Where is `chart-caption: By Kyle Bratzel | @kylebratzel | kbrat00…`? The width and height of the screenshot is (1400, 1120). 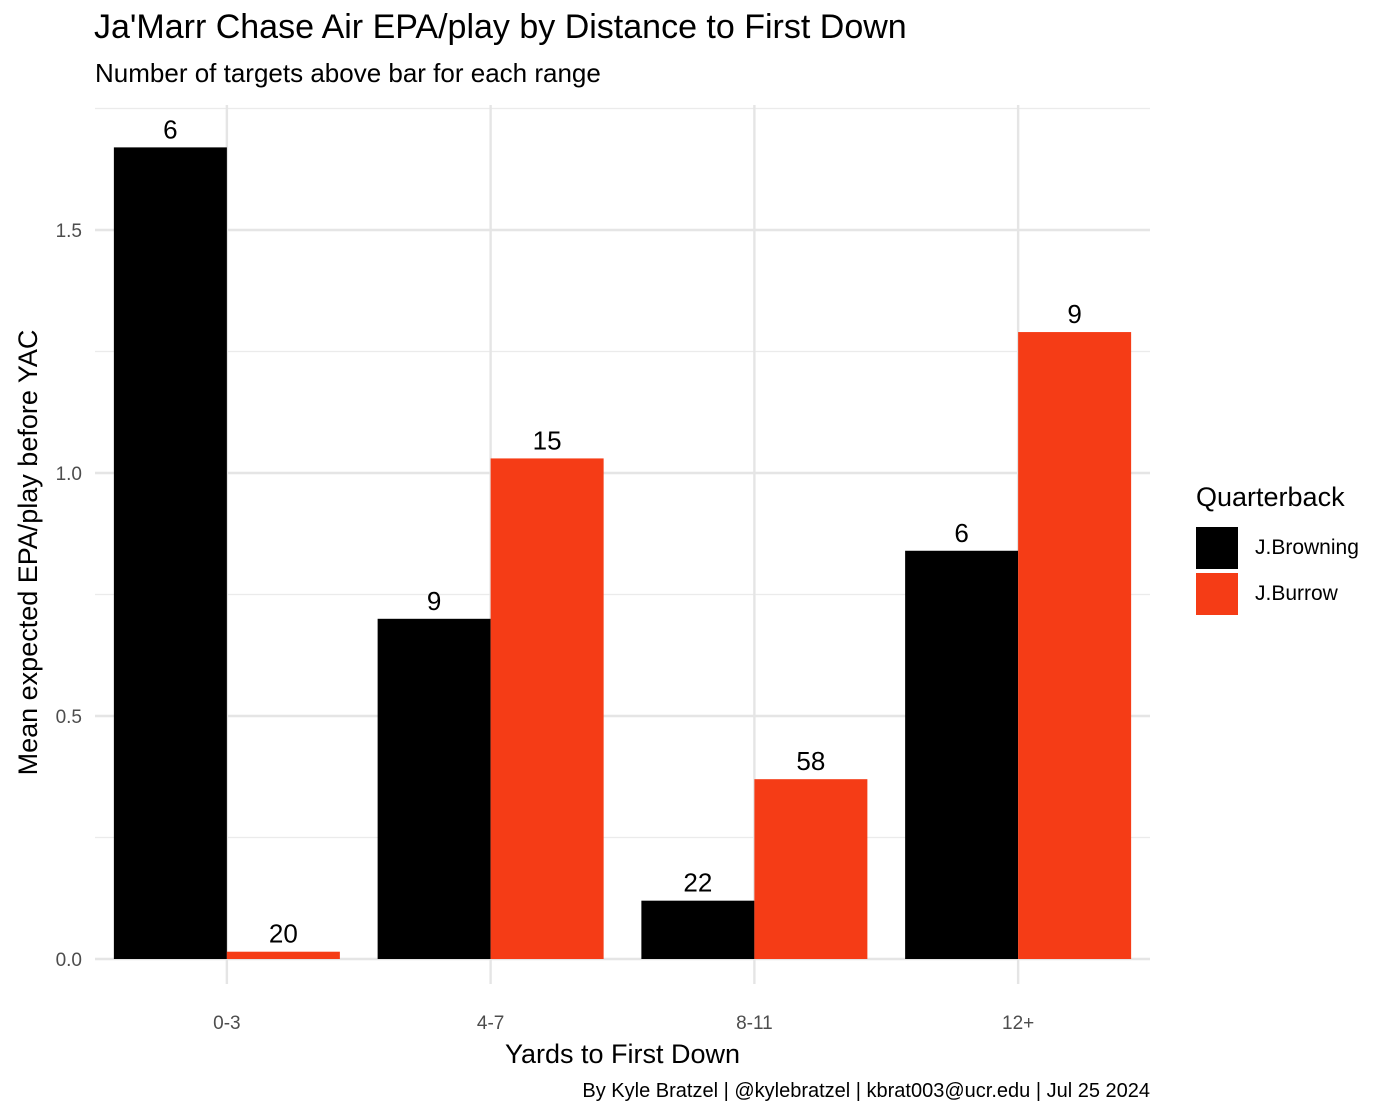 chart-caption: By Kyle Bratzel | @kylebratzel | kbrat00… is located at coordinates (866, 1091).